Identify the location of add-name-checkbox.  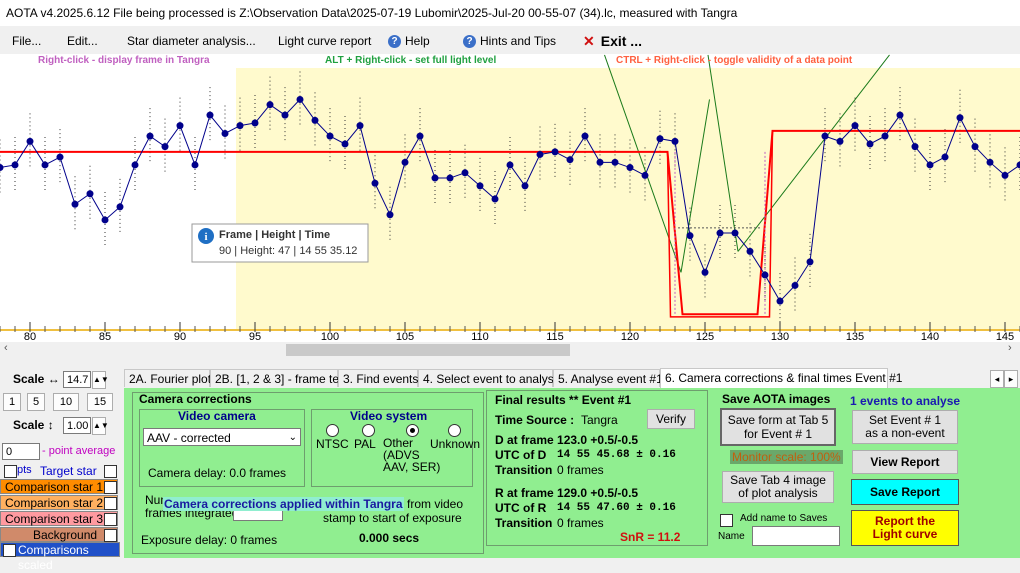
(726, 520).